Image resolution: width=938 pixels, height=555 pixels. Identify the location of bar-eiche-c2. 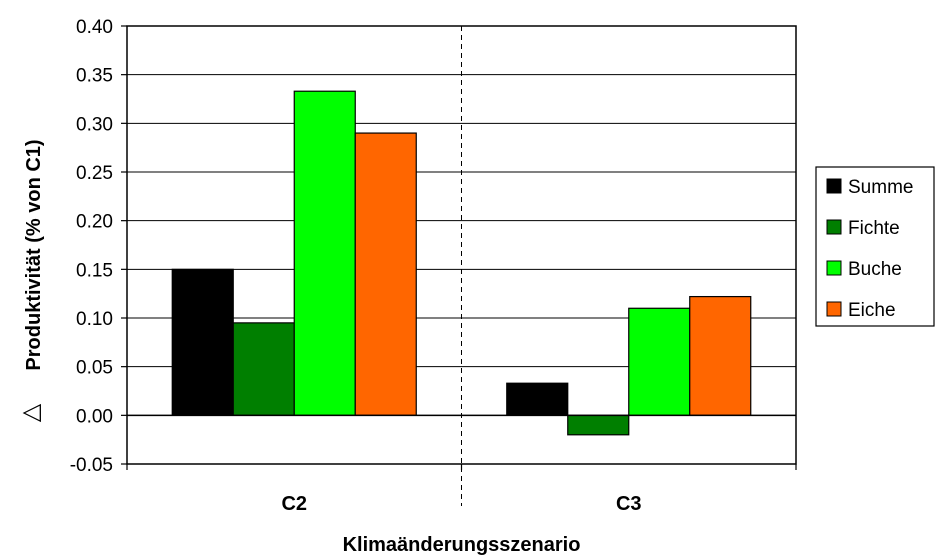
(385, 274).